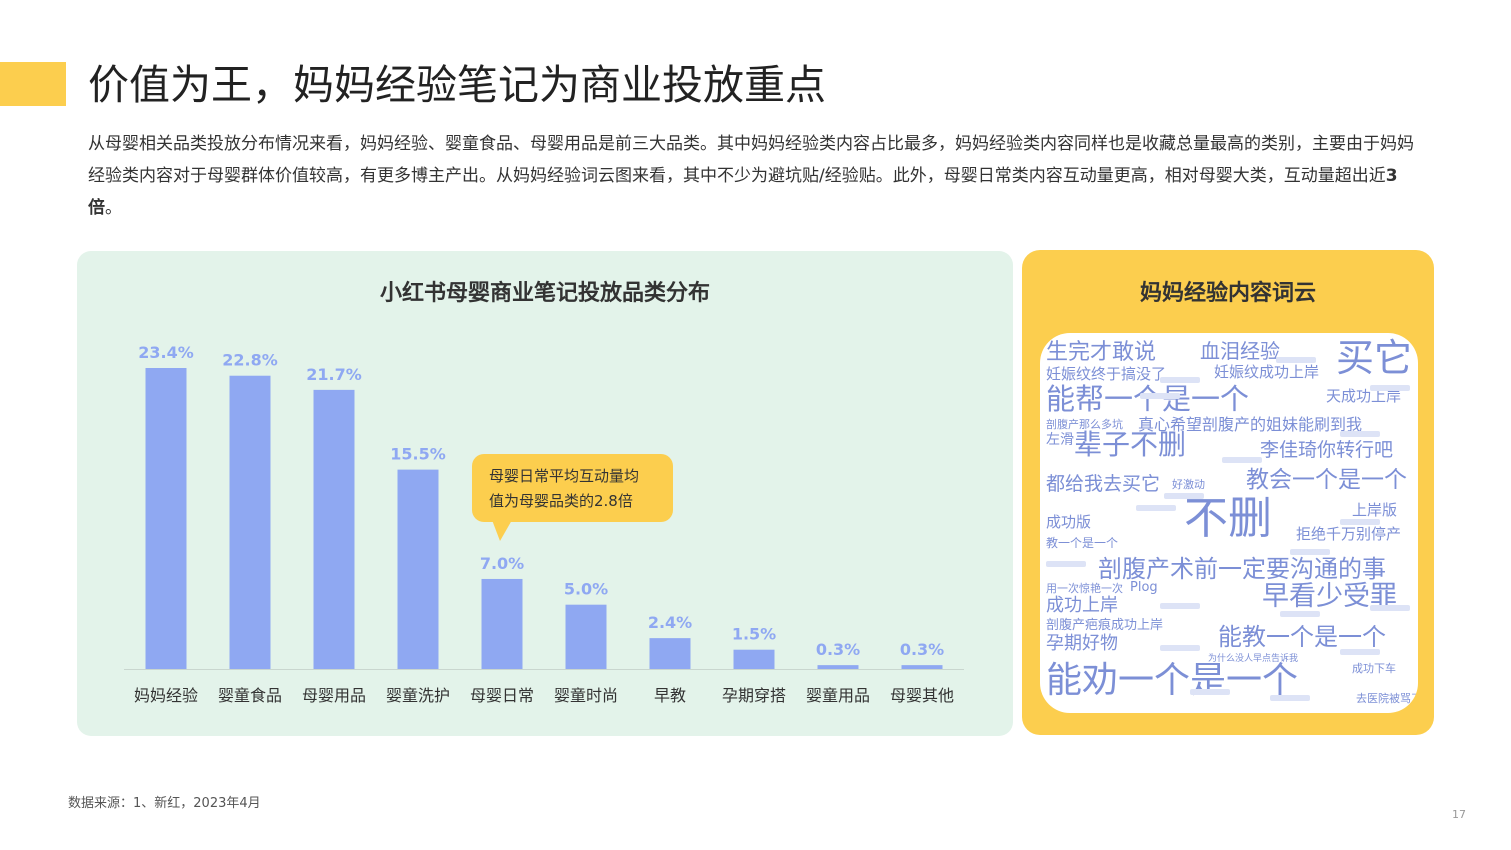 Image resolution: width=1511 pixels, height=850 pixels. I want to click on category-label-2: 婴童食品, so click(250, 695).